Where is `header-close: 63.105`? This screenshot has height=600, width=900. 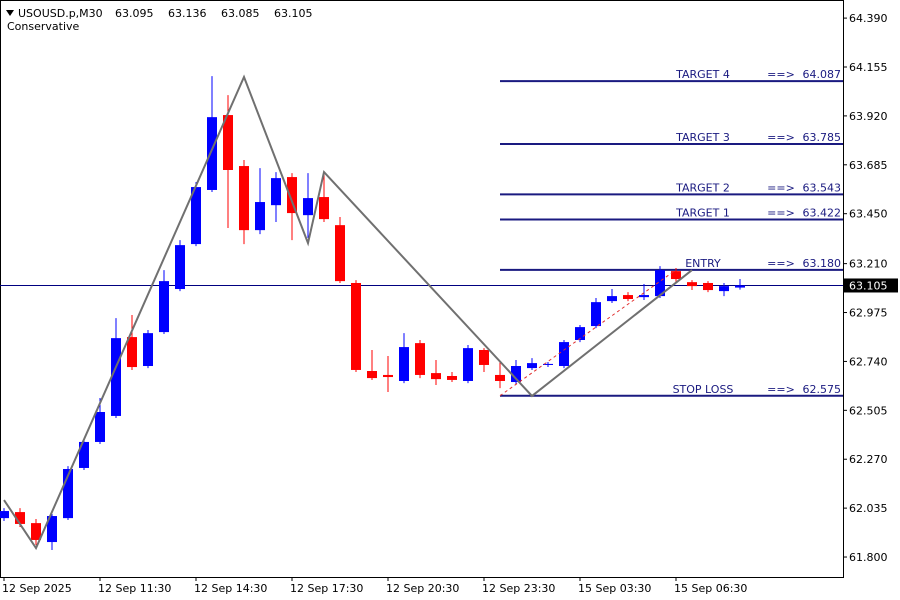
header-close: 63.105 is located at coordinates (293, 13).